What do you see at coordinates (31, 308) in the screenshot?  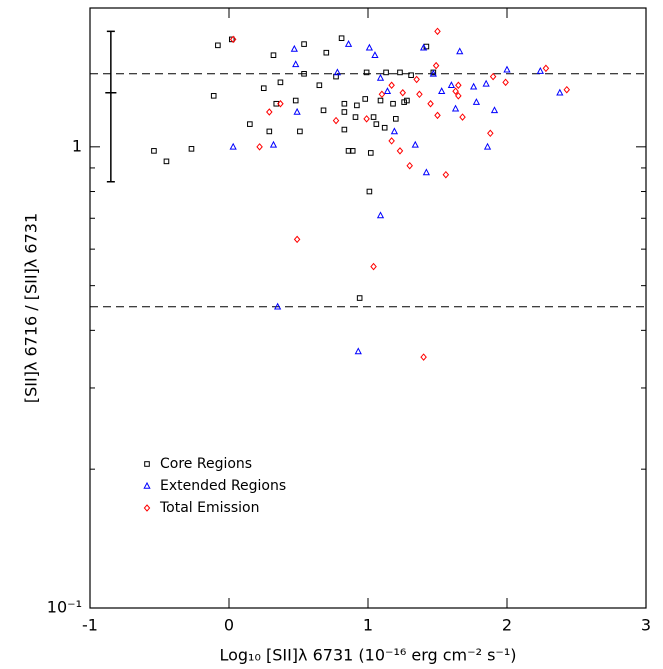 I see `y-axis-label: [SII]λ 6716 / [SII]λ 6731` at bounding box center [31, 308].